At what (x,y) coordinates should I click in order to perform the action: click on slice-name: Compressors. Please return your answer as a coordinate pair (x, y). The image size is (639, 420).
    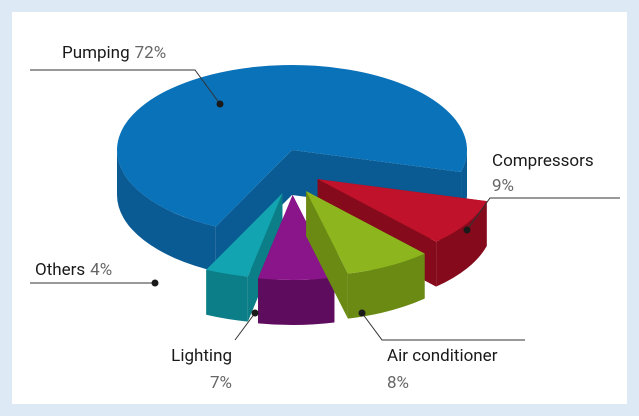
    Looking at the image, I should click on (543, 161).